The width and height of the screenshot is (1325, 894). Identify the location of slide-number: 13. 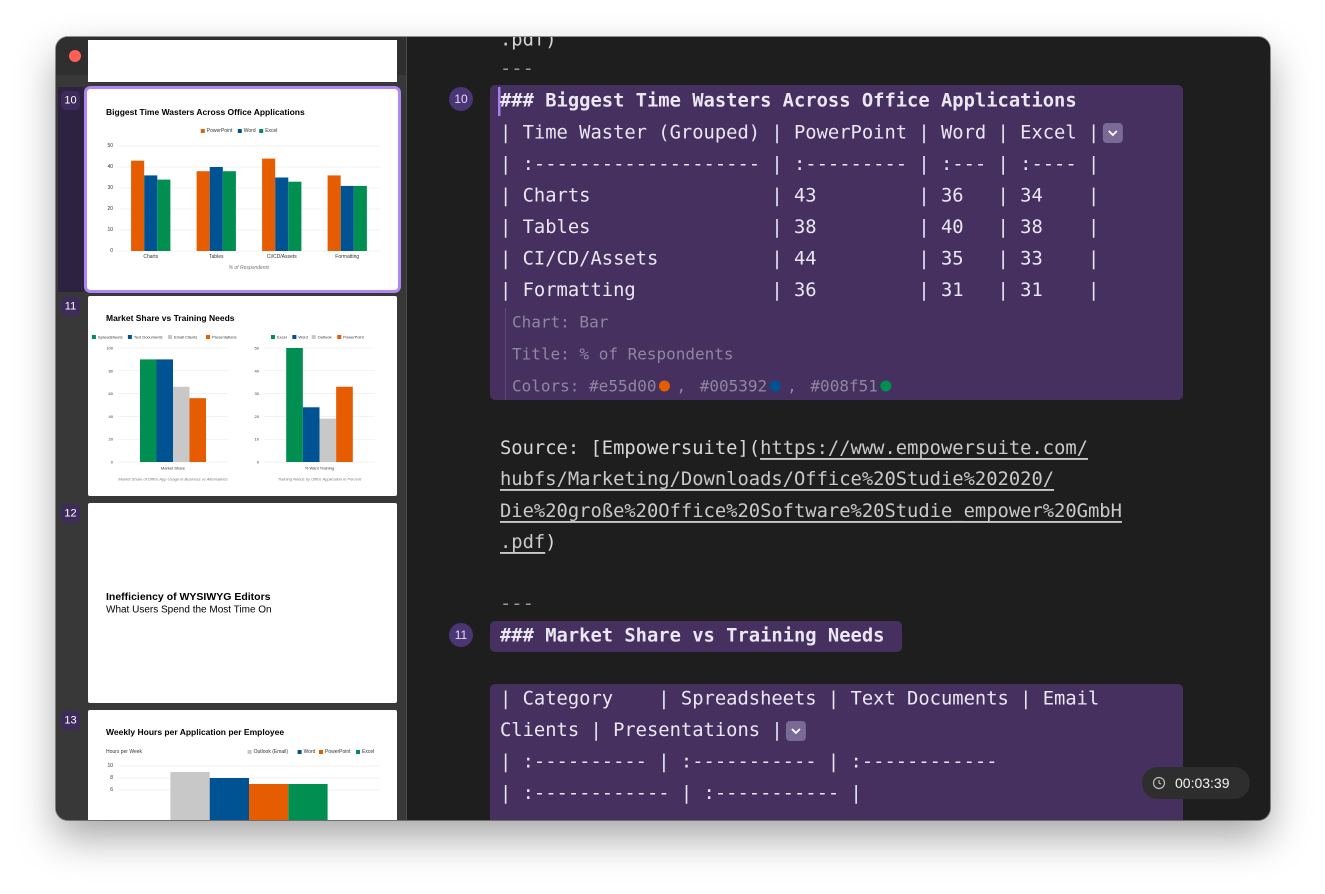
(70, 721).